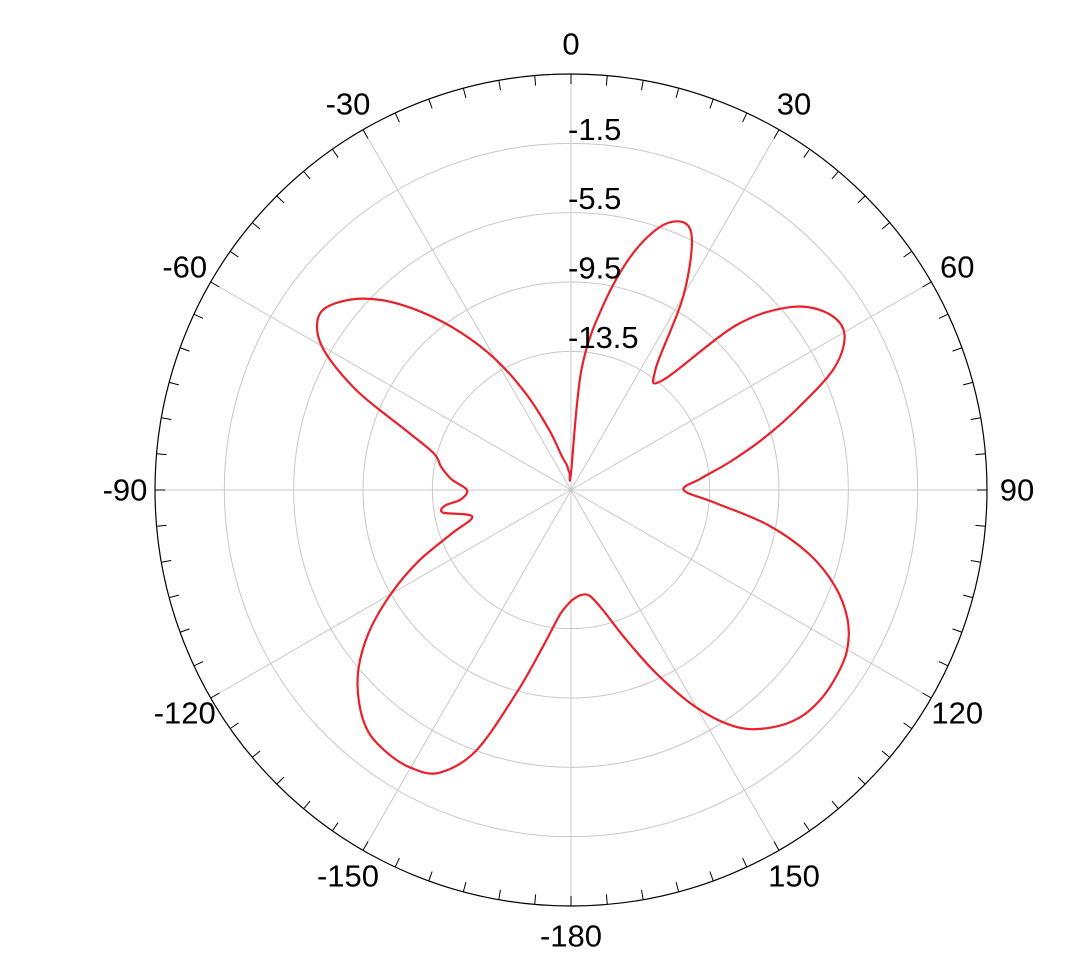 Image resolution: width=1082 pixels, height=953 pixels. I want to click on angle-label-0: 0, so click(570, 44).